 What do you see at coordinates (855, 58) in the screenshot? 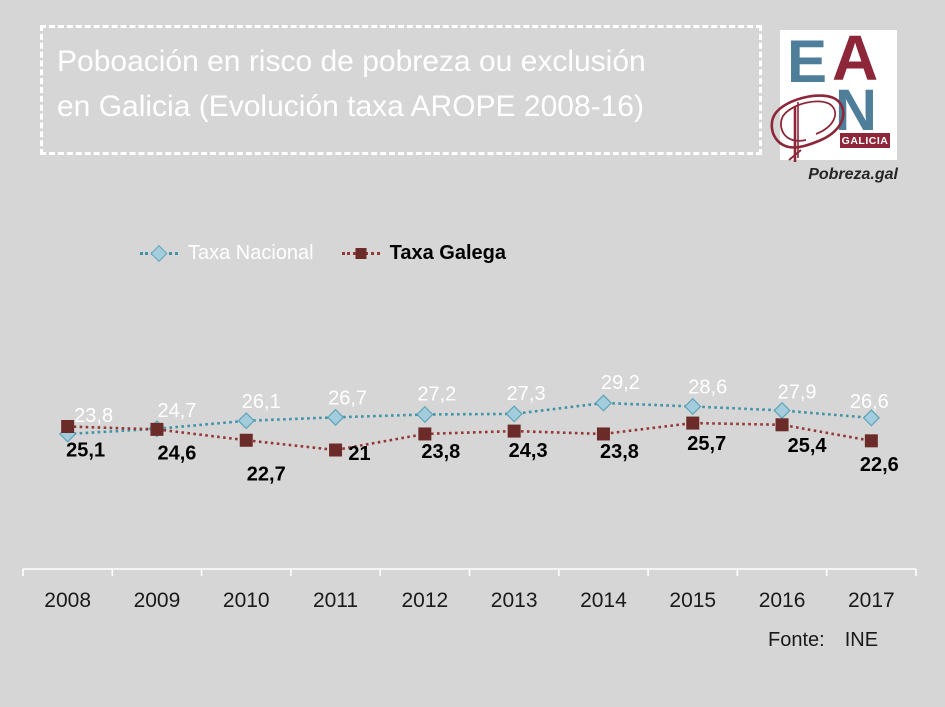
I see `logo-letter-a: A` at bounding box center [855, 58].